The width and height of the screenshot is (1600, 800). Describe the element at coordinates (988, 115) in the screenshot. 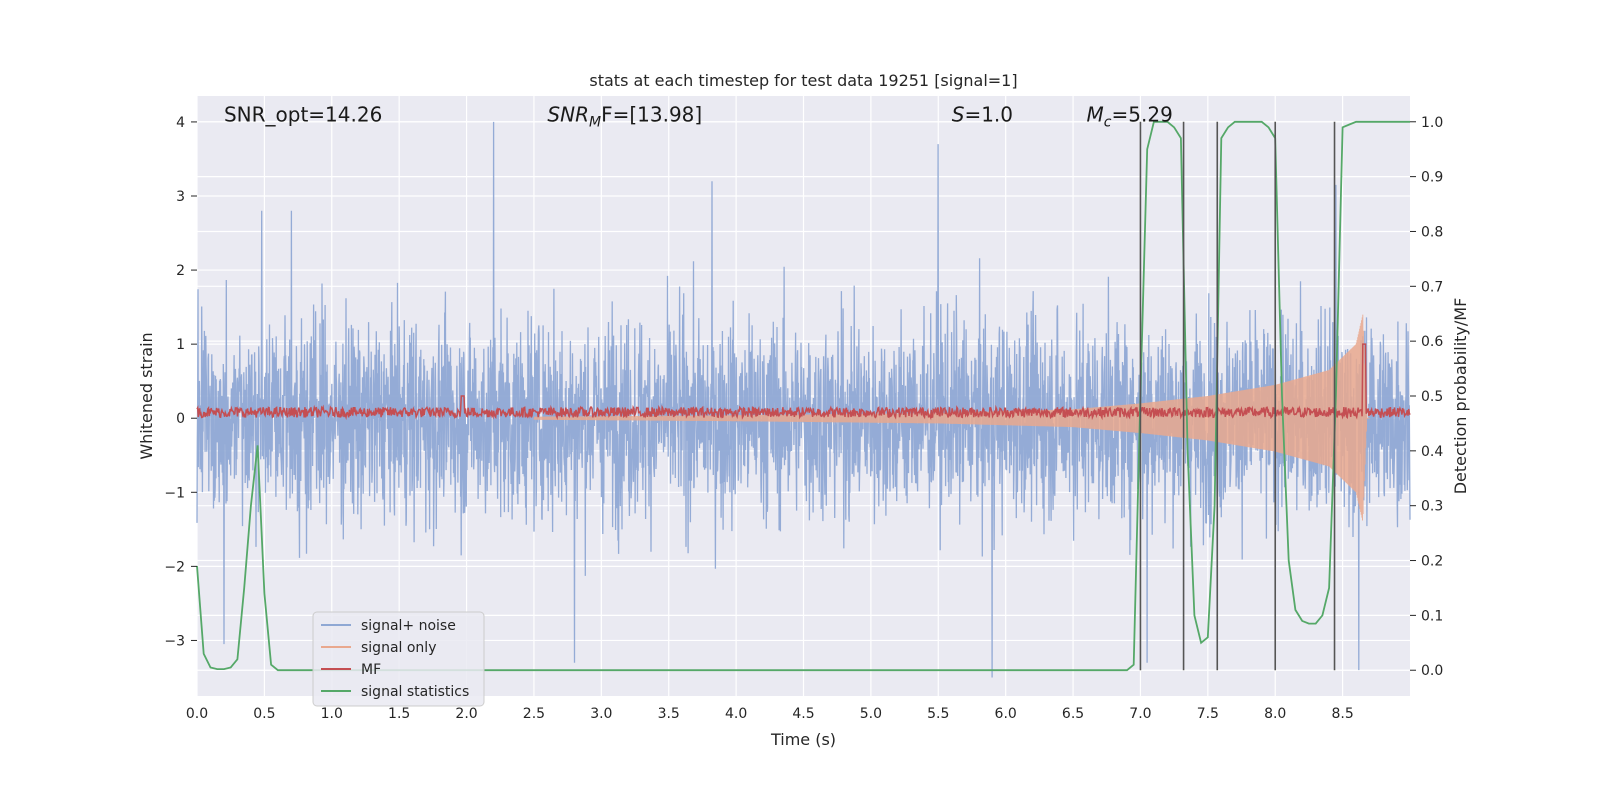

I see `annotation-rest: =1.0` at that location.